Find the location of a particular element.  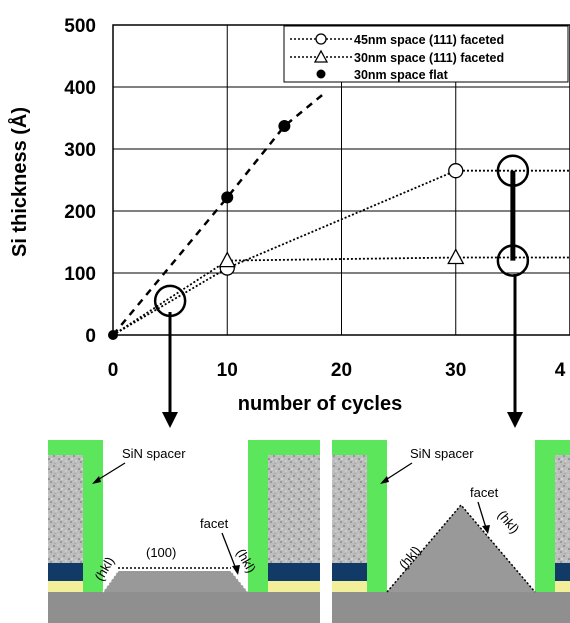

facet-label-right: facet is located at coordinates (484, 492).